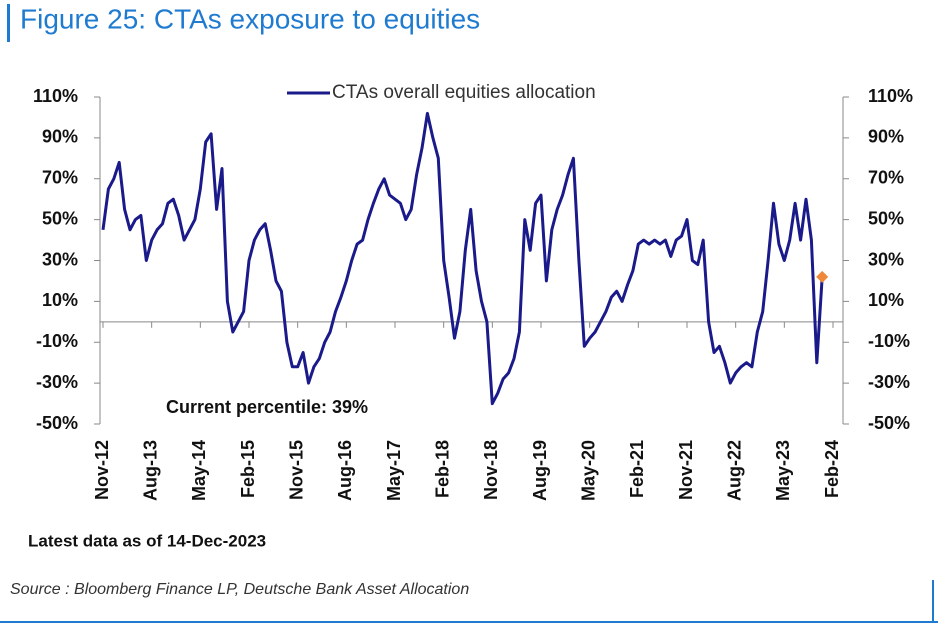  What do you see at coordinates (832, 469) in the screenshot?
I see `x-tick-label: Feb-24` at bounding box center [832, 469].